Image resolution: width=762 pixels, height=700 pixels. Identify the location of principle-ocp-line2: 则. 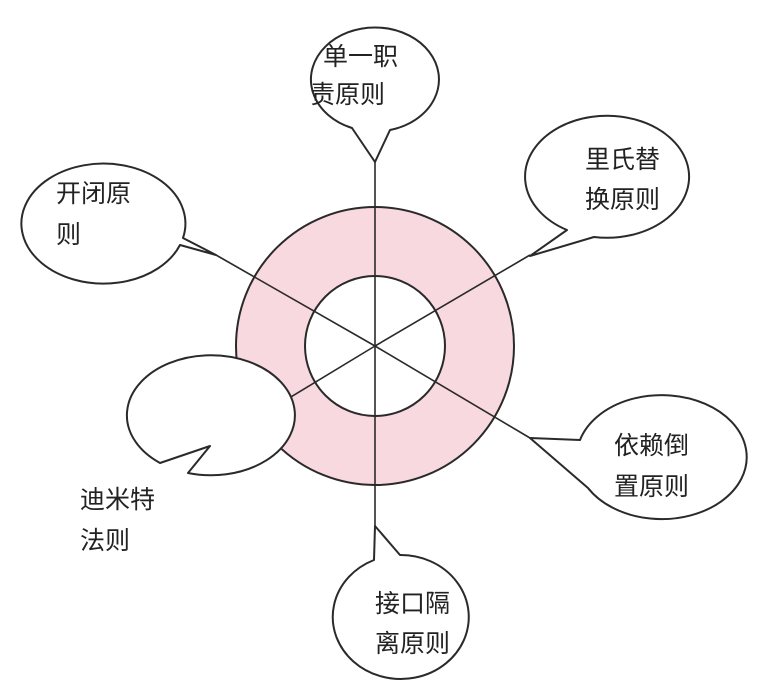
(68, 234).